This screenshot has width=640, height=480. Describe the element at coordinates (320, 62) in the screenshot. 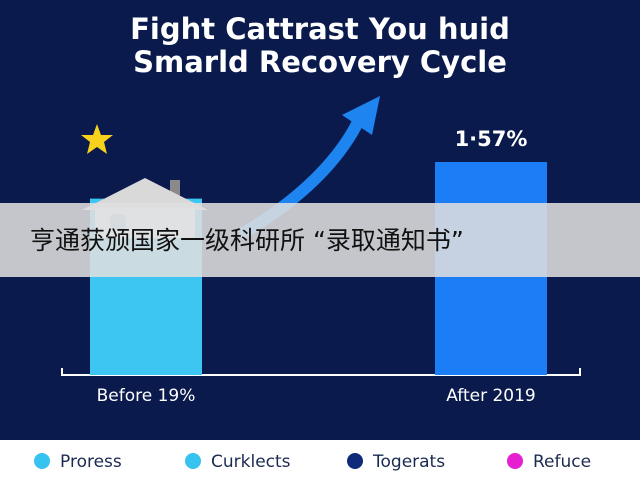

I see `chart-title: Smarld Recovery Cycle` at that location.